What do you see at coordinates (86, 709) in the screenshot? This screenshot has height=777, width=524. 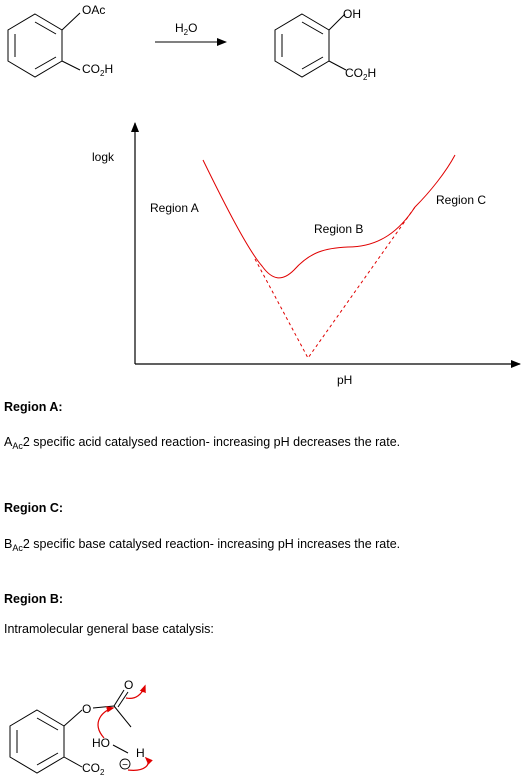 I see `mech-ester-oxygen: O` at bounding box center [86, 709].